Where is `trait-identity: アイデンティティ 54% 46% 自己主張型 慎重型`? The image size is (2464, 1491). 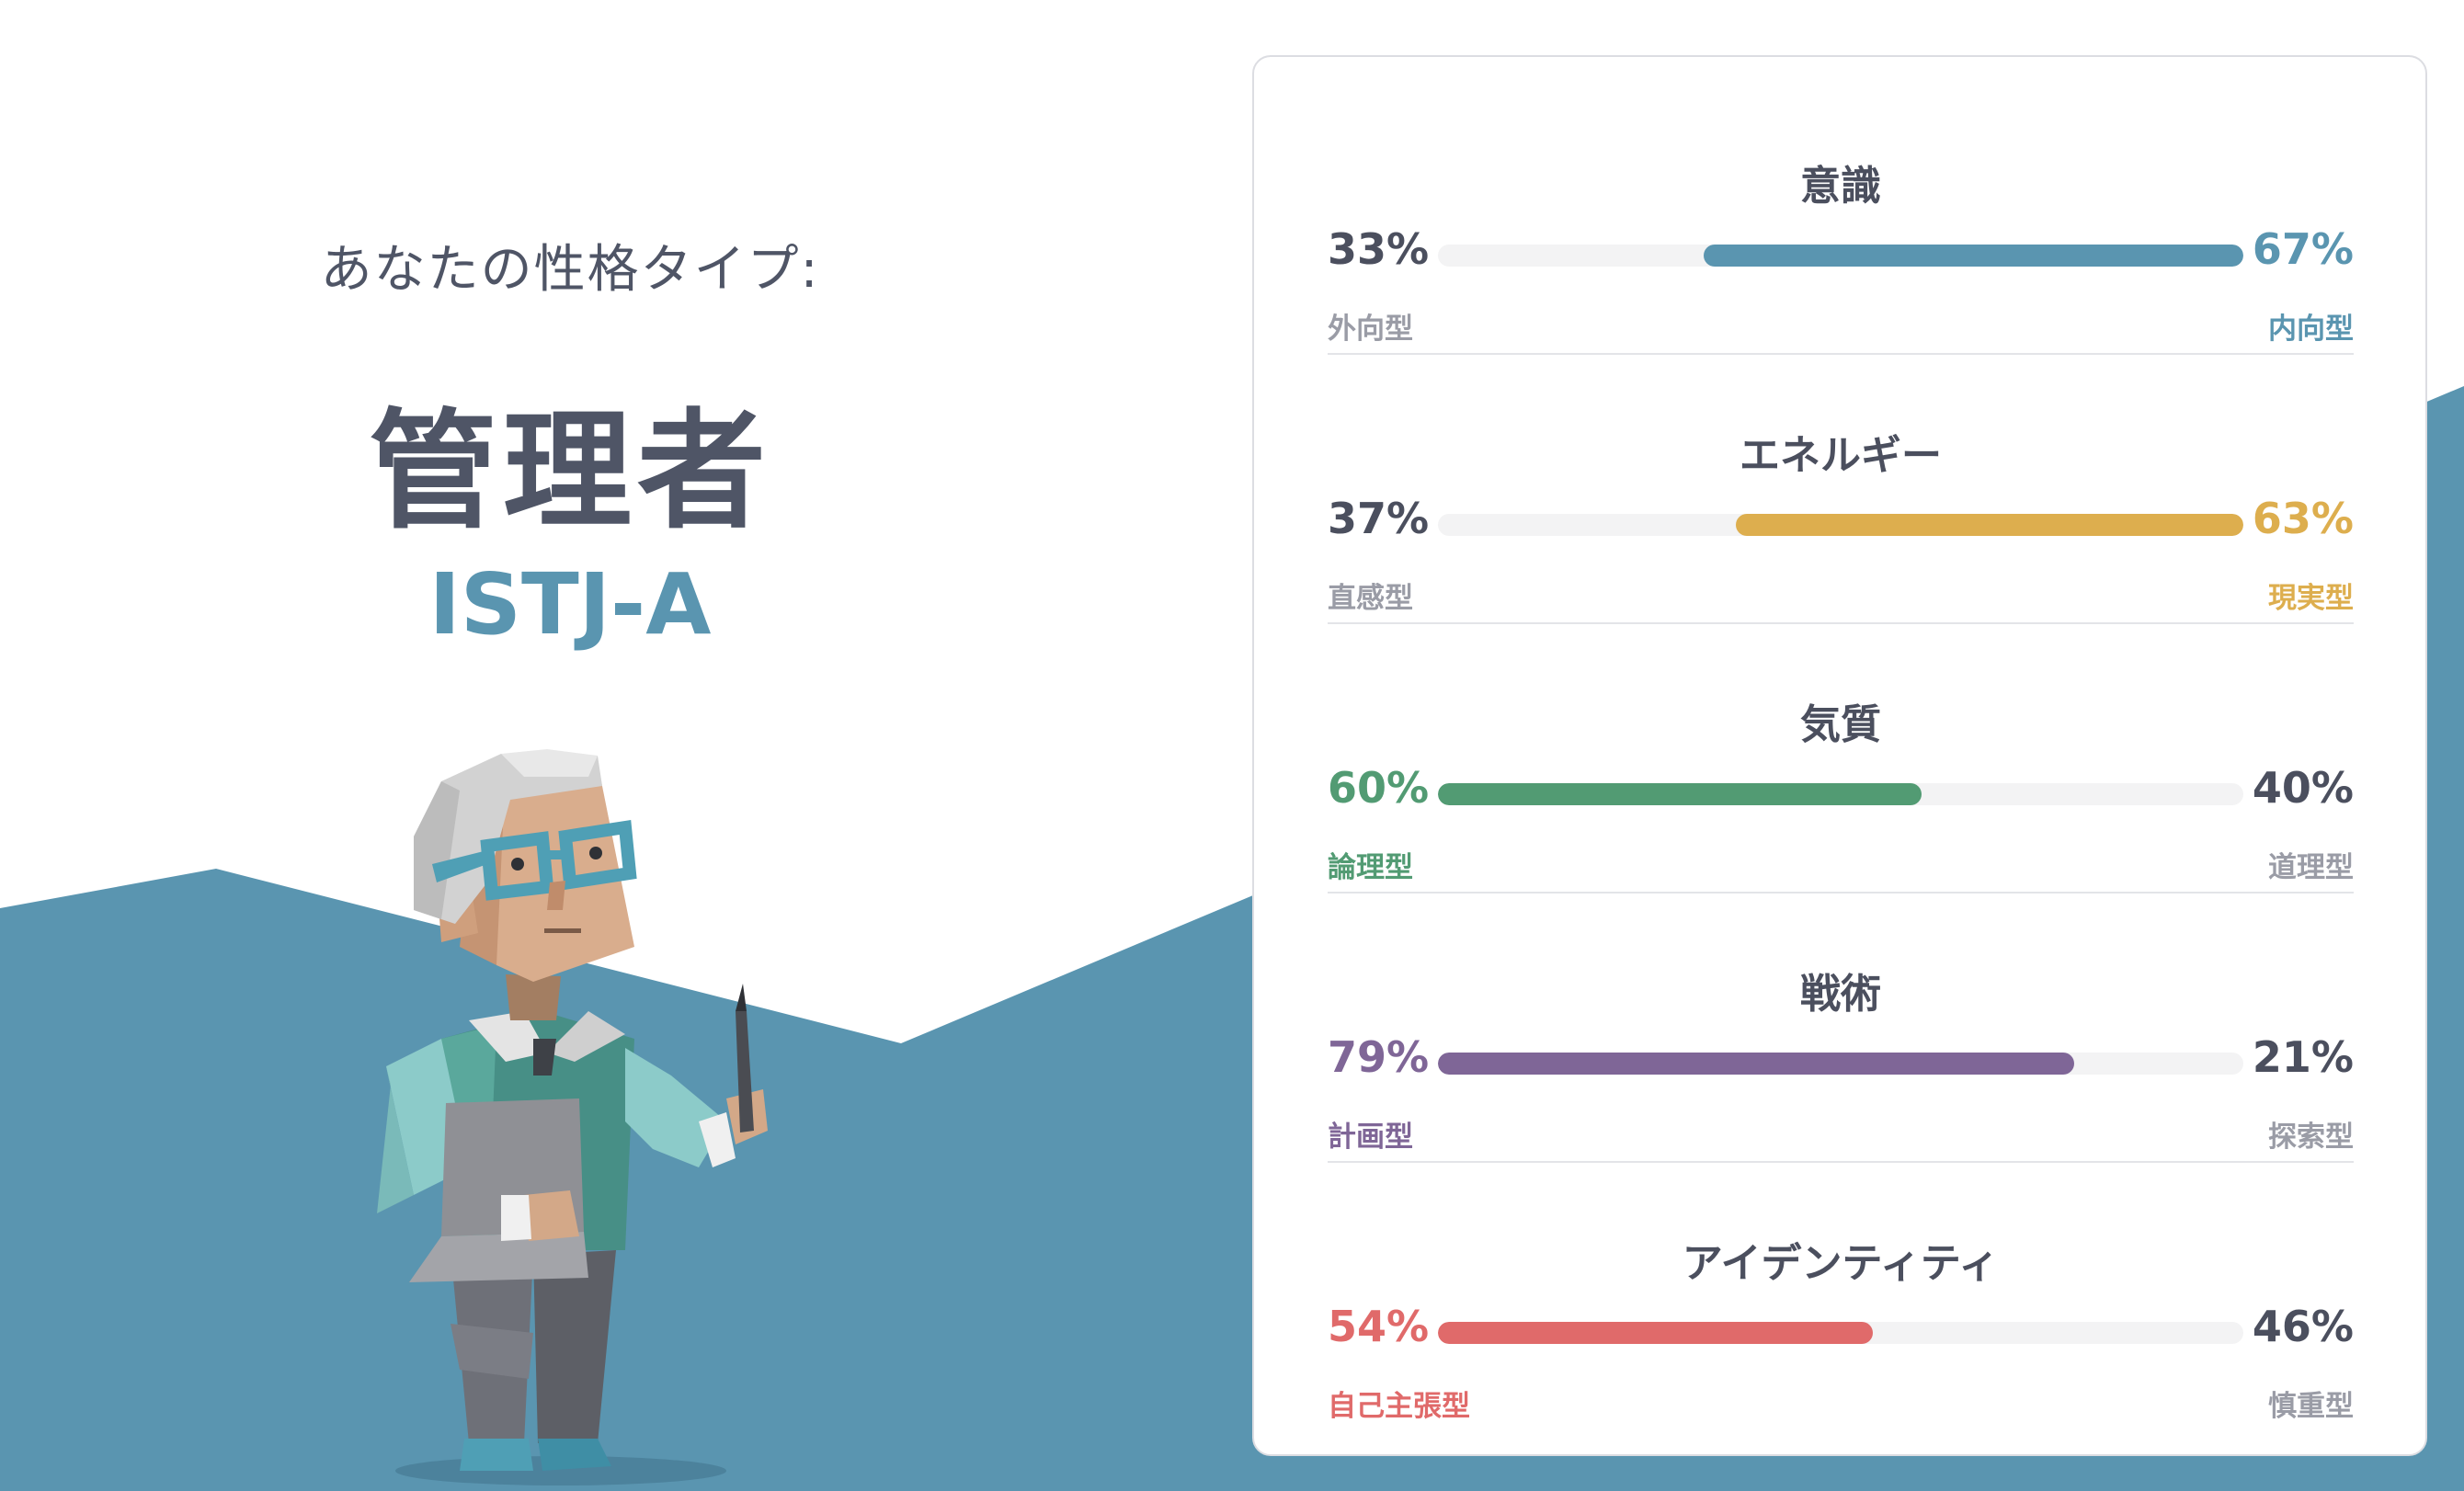 trait-identity: アイデンティティ 54% 46% 自己主張型 慎重型 is located at coordinates (1841, 1296).